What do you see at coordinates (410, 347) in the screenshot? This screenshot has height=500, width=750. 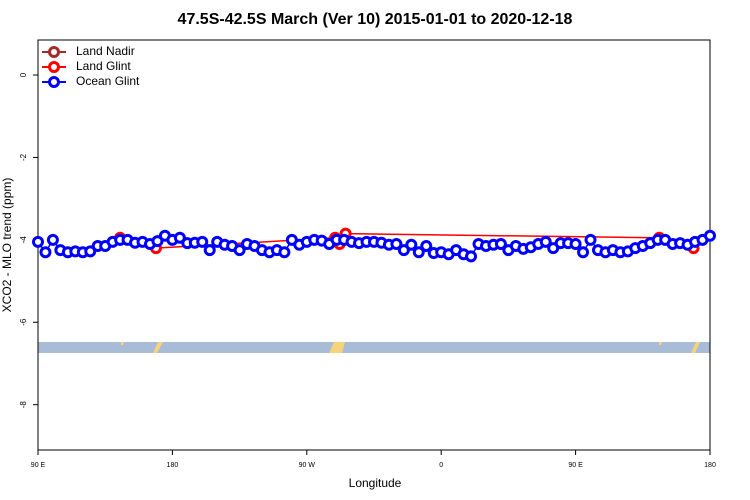 I see `land-patches` at bounding box center [410, 347].